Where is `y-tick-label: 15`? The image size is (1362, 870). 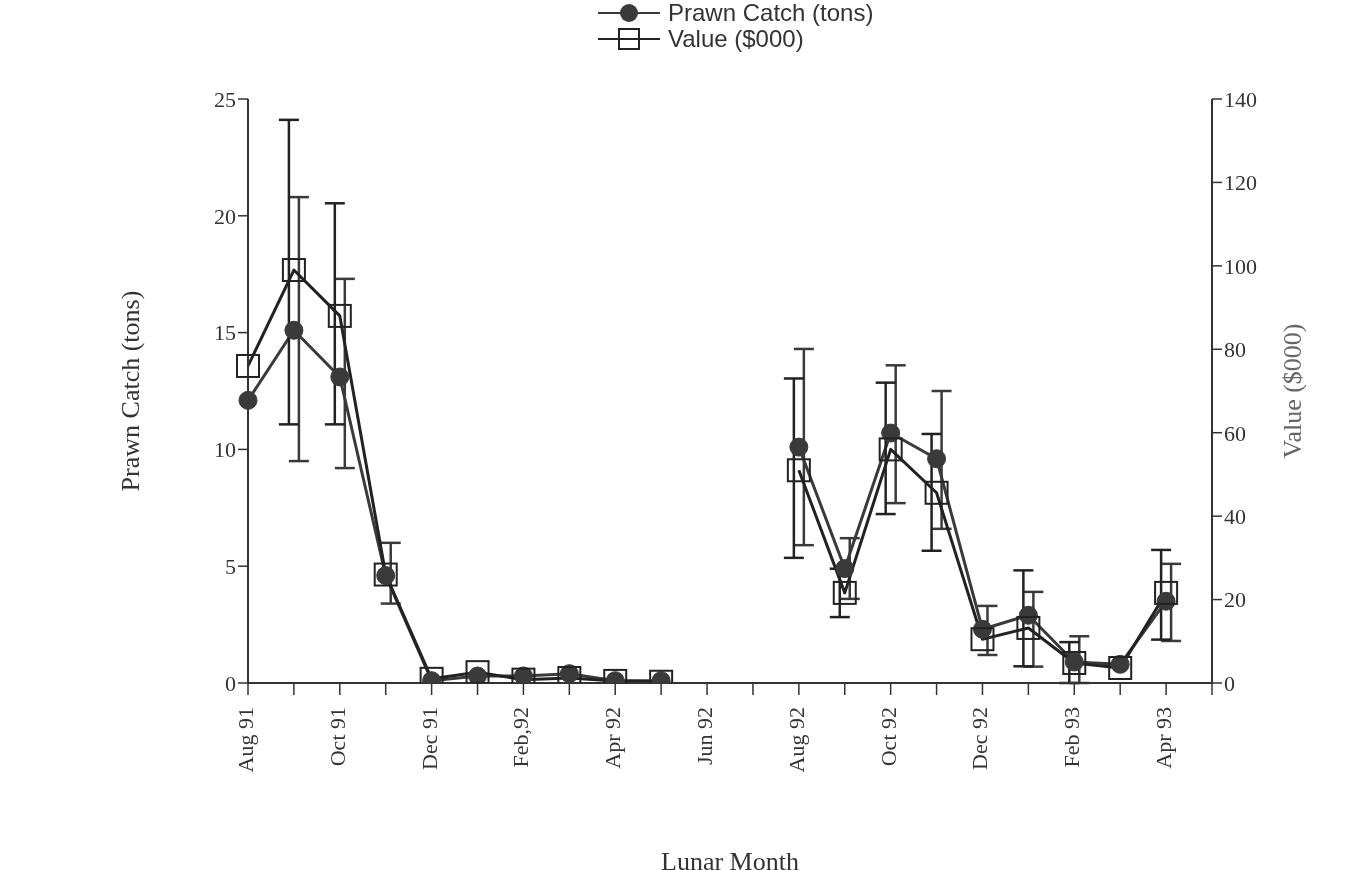
y-tick-label: 15 is located at coordinates (225, 333).